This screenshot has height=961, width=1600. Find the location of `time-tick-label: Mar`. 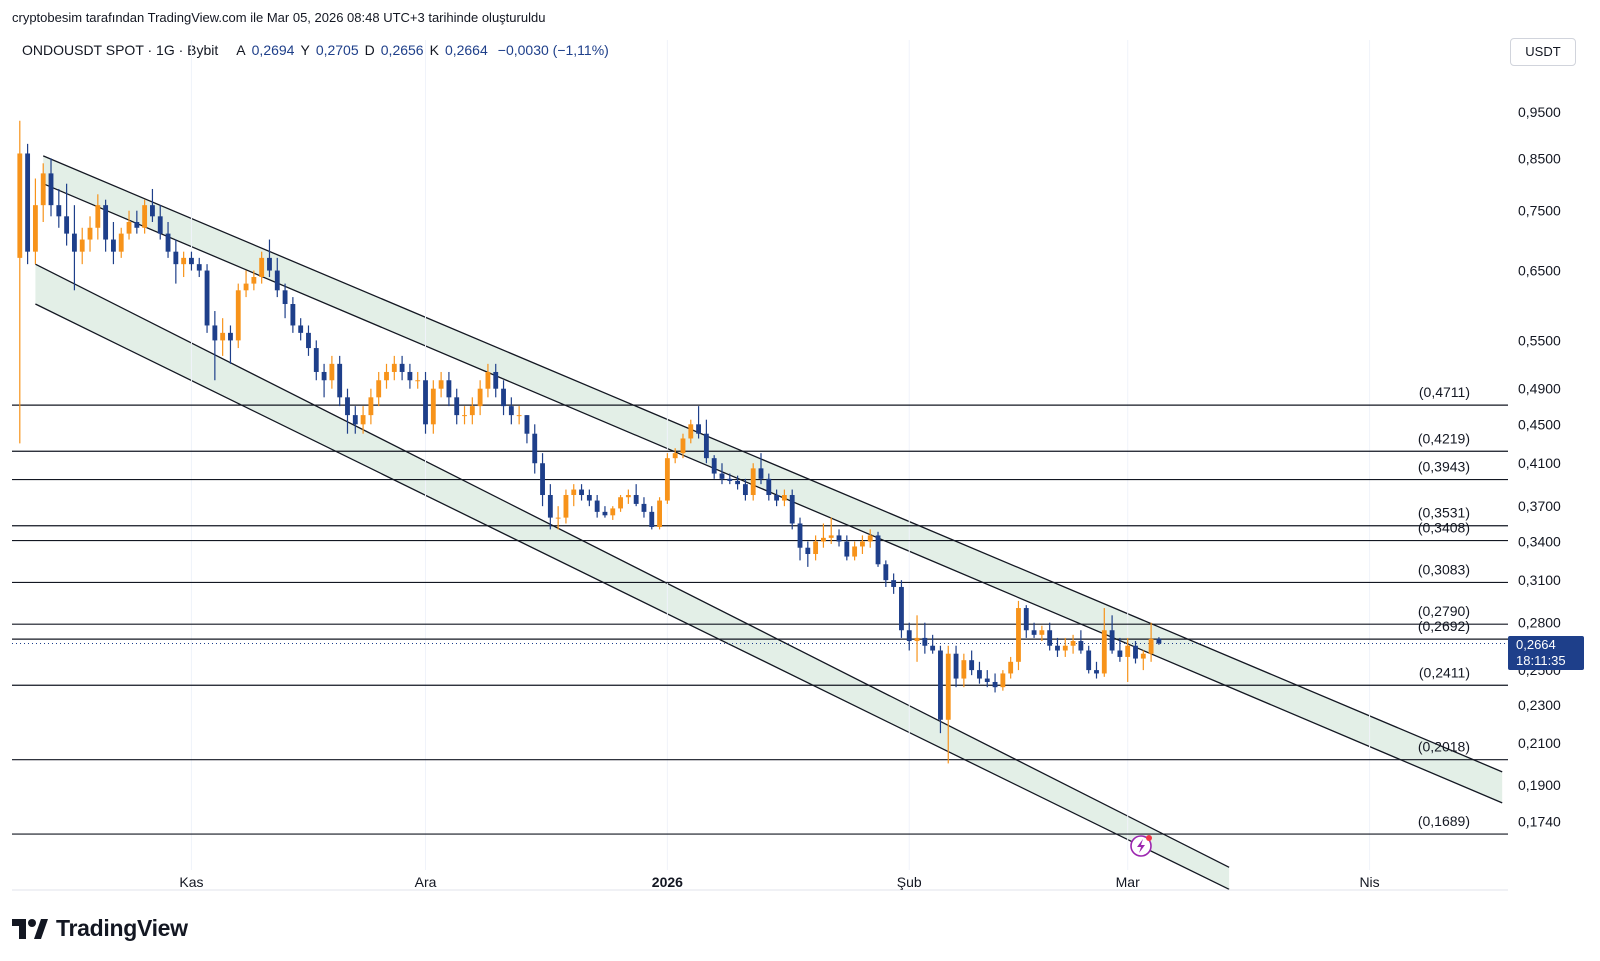

time-tick-label: Mar is located at coordinates (1128, 882).